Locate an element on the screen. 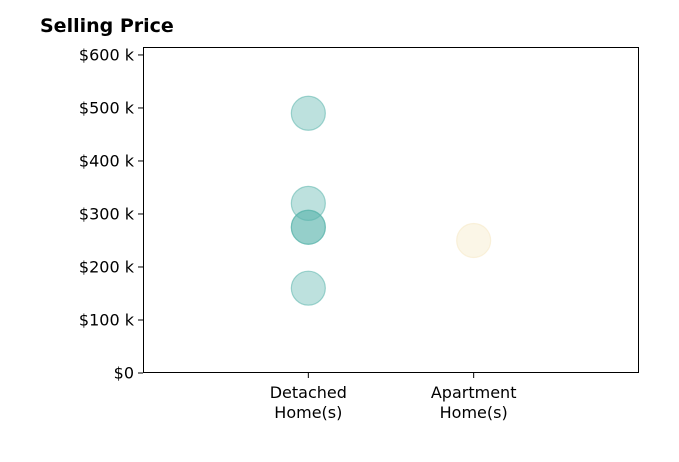  y-tick-label: $0 is located at coordinates (124, 373).